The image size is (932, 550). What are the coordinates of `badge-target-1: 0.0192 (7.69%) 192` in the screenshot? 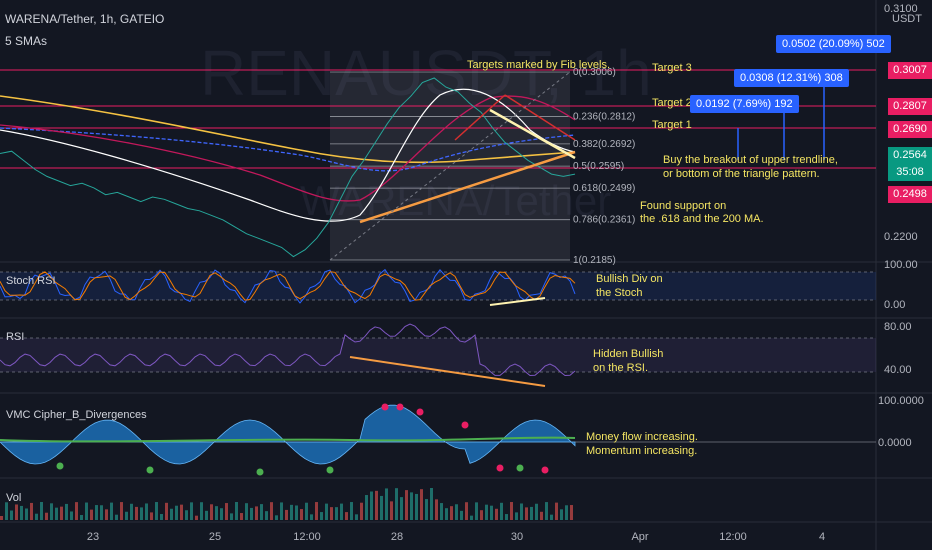 It's located at (744, 104).